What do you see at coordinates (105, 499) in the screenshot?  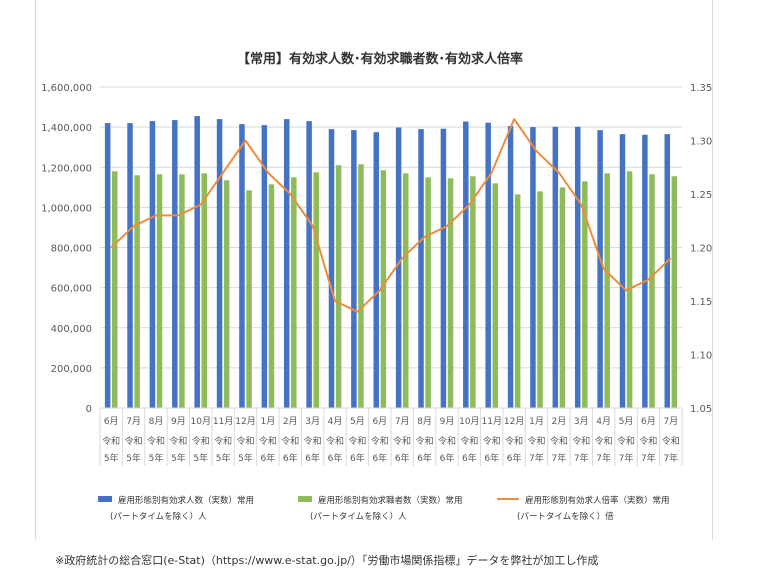 I see `legend-job-openings-swatch` at bounding box center [105, 499].